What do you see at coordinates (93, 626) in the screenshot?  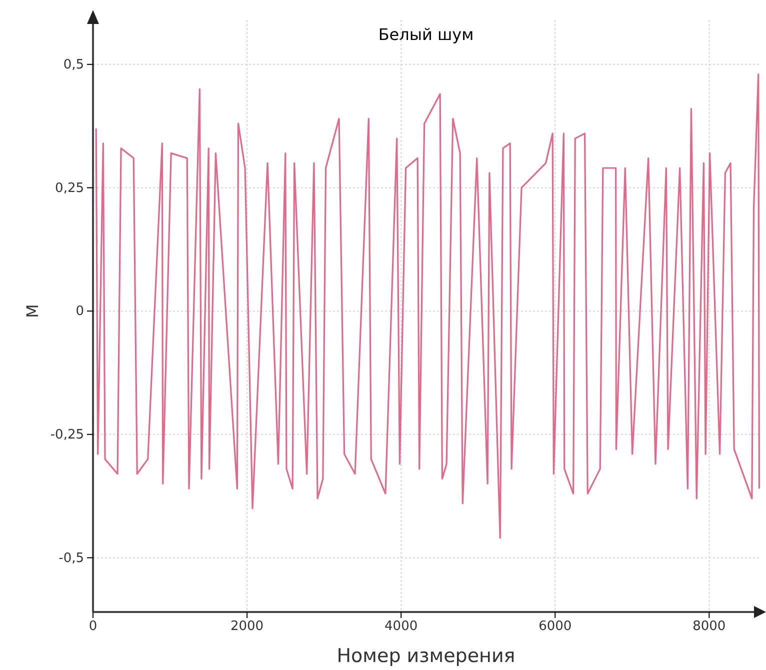 I see `x-tick-label: 0` at bounding box center [93, 626].